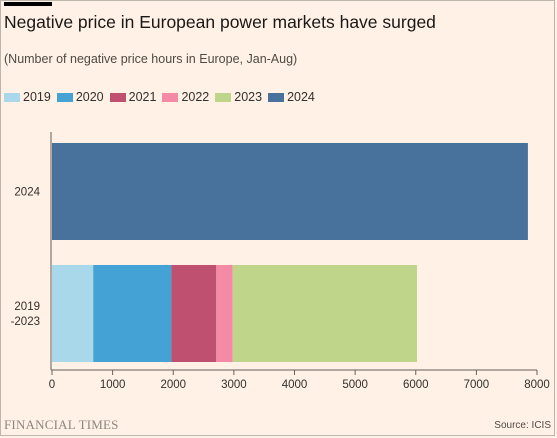  I want to click on legend-label-2019: 2019, so click(37, 97).